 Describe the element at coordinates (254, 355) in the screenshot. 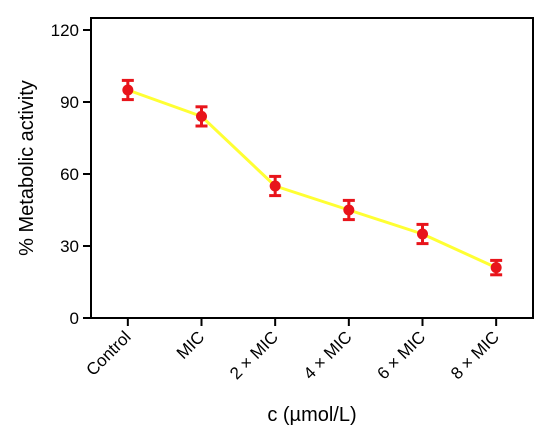

I see `x-tick-label: 2 × MIC` at that location.